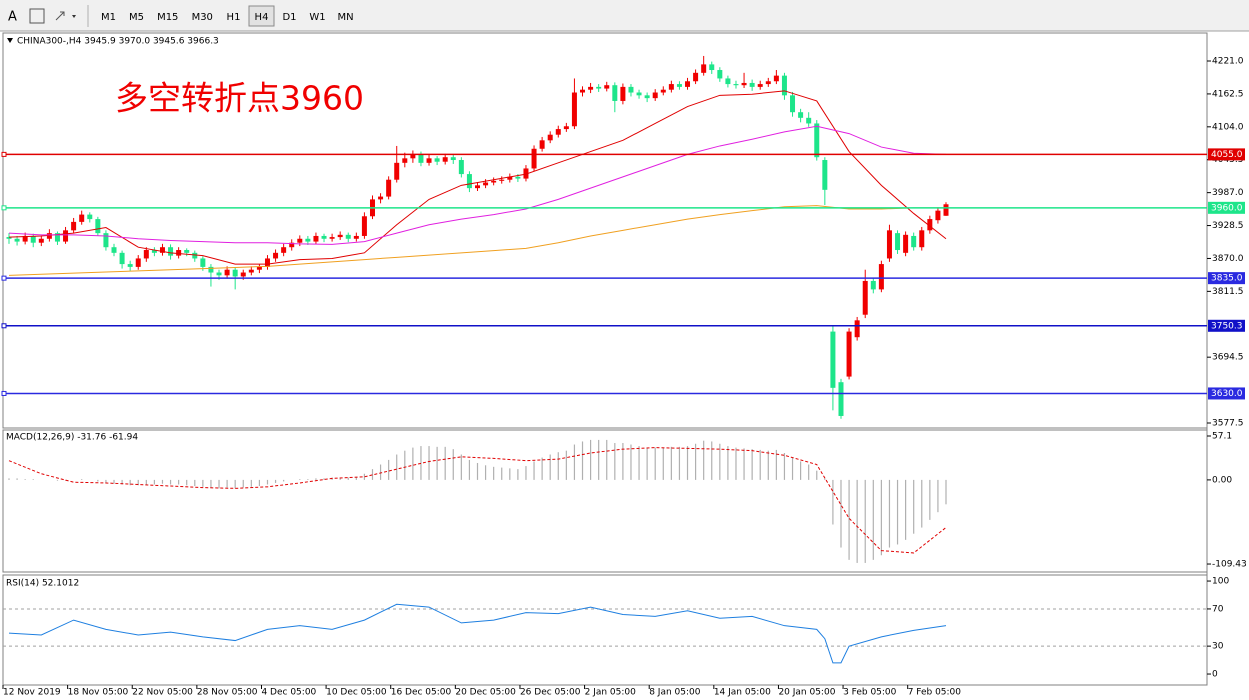  What do you see at coordinates (1227, 326) in the screenshot?
I see `level-label: 3750.3` at bounding box center [1227, 326].